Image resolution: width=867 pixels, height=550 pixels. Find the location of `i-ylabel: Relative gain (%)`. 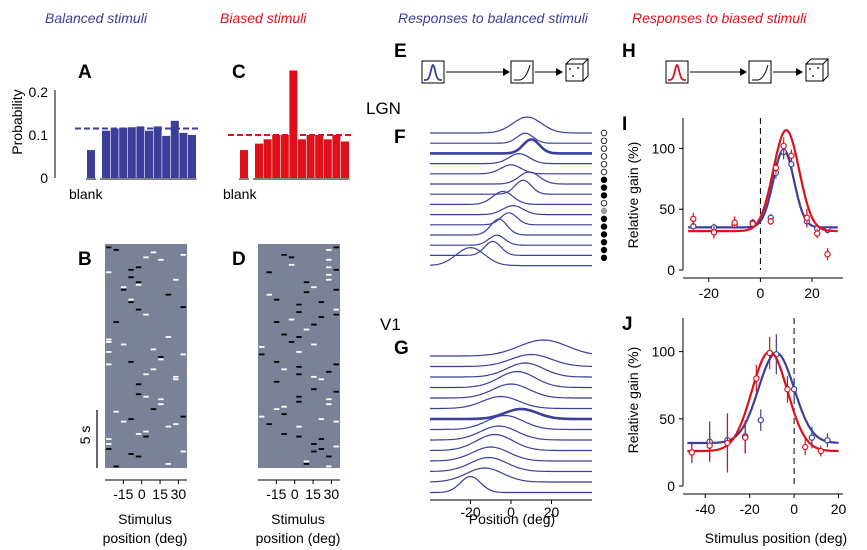

i-ylabel: Relative gain (%) is located at coordinates (633, 195).